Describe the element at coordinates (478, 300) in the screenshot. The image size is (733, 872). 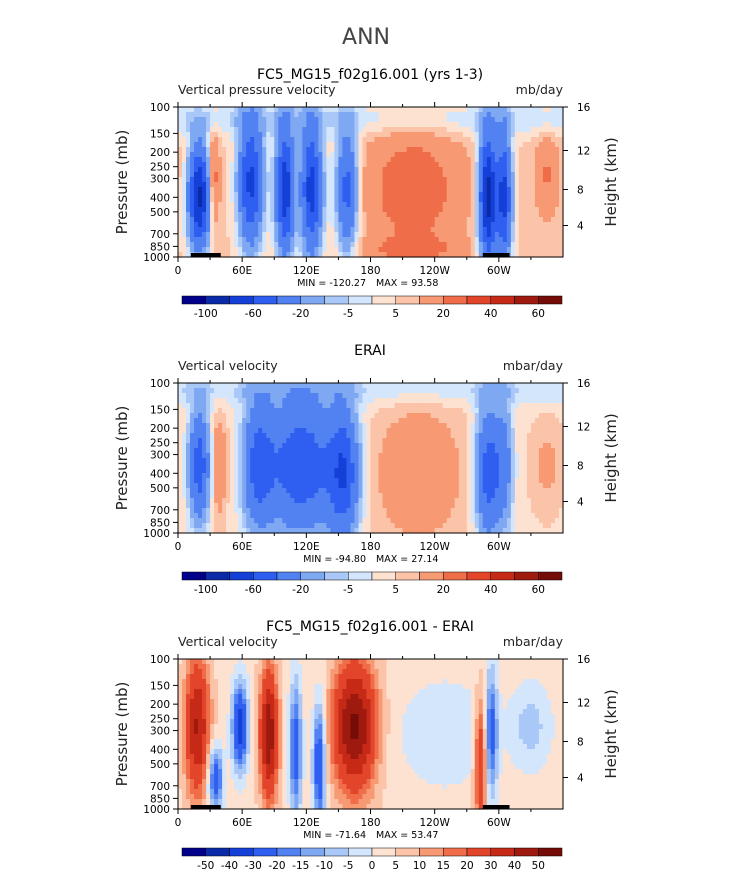
I see `colorbar-swatch` at that location.